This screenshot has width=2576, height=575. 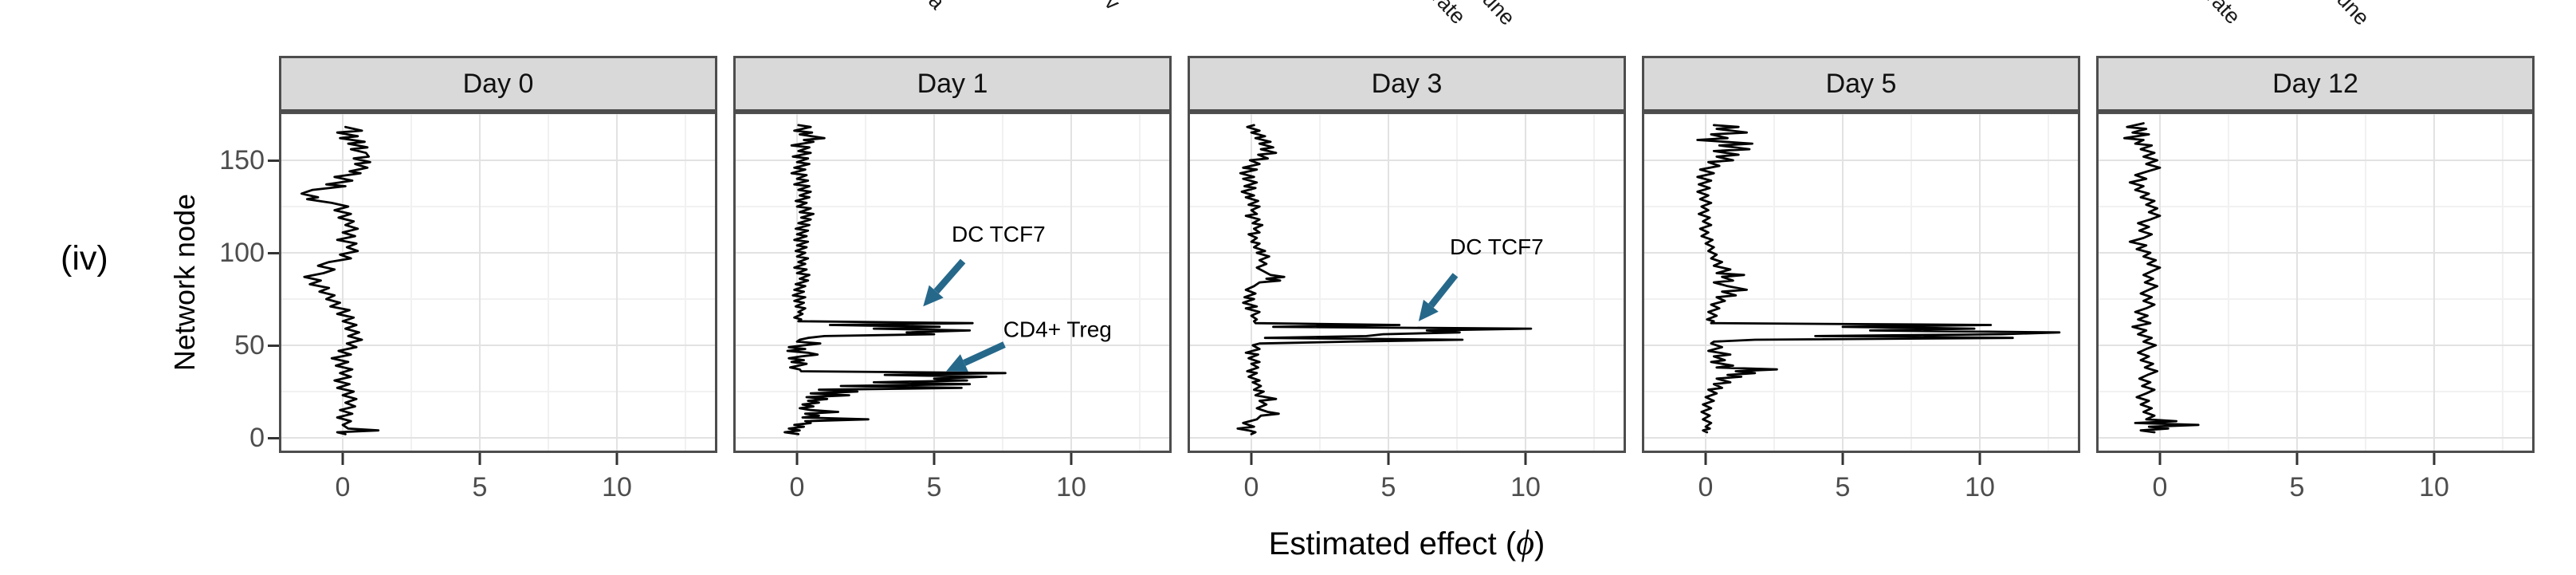 I want to click on x-axis-title-text: Estimated effect (, so click(x=1392, y=543).